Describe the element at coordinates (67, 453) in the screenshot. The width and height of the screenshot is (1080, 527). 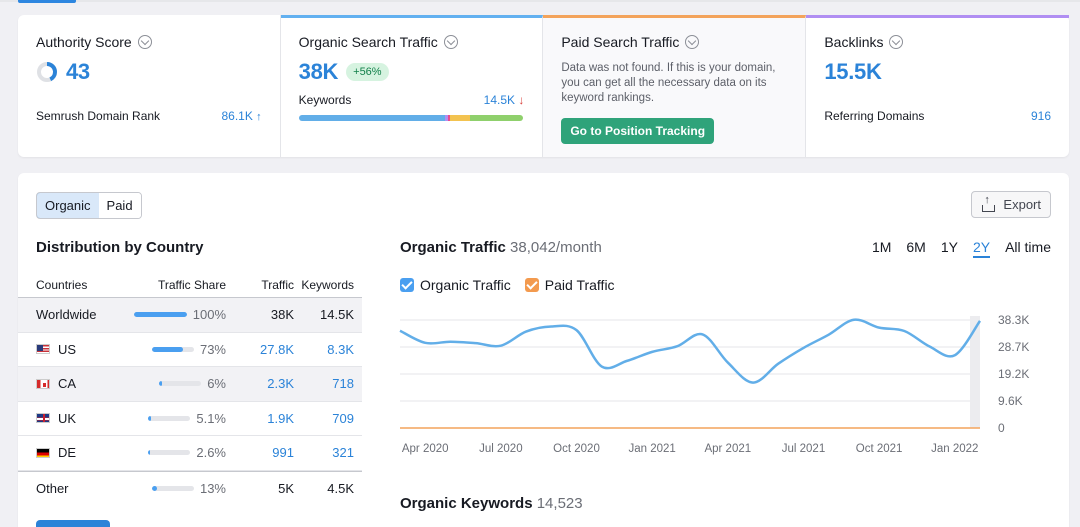
I see `country-name: DE` at that location.